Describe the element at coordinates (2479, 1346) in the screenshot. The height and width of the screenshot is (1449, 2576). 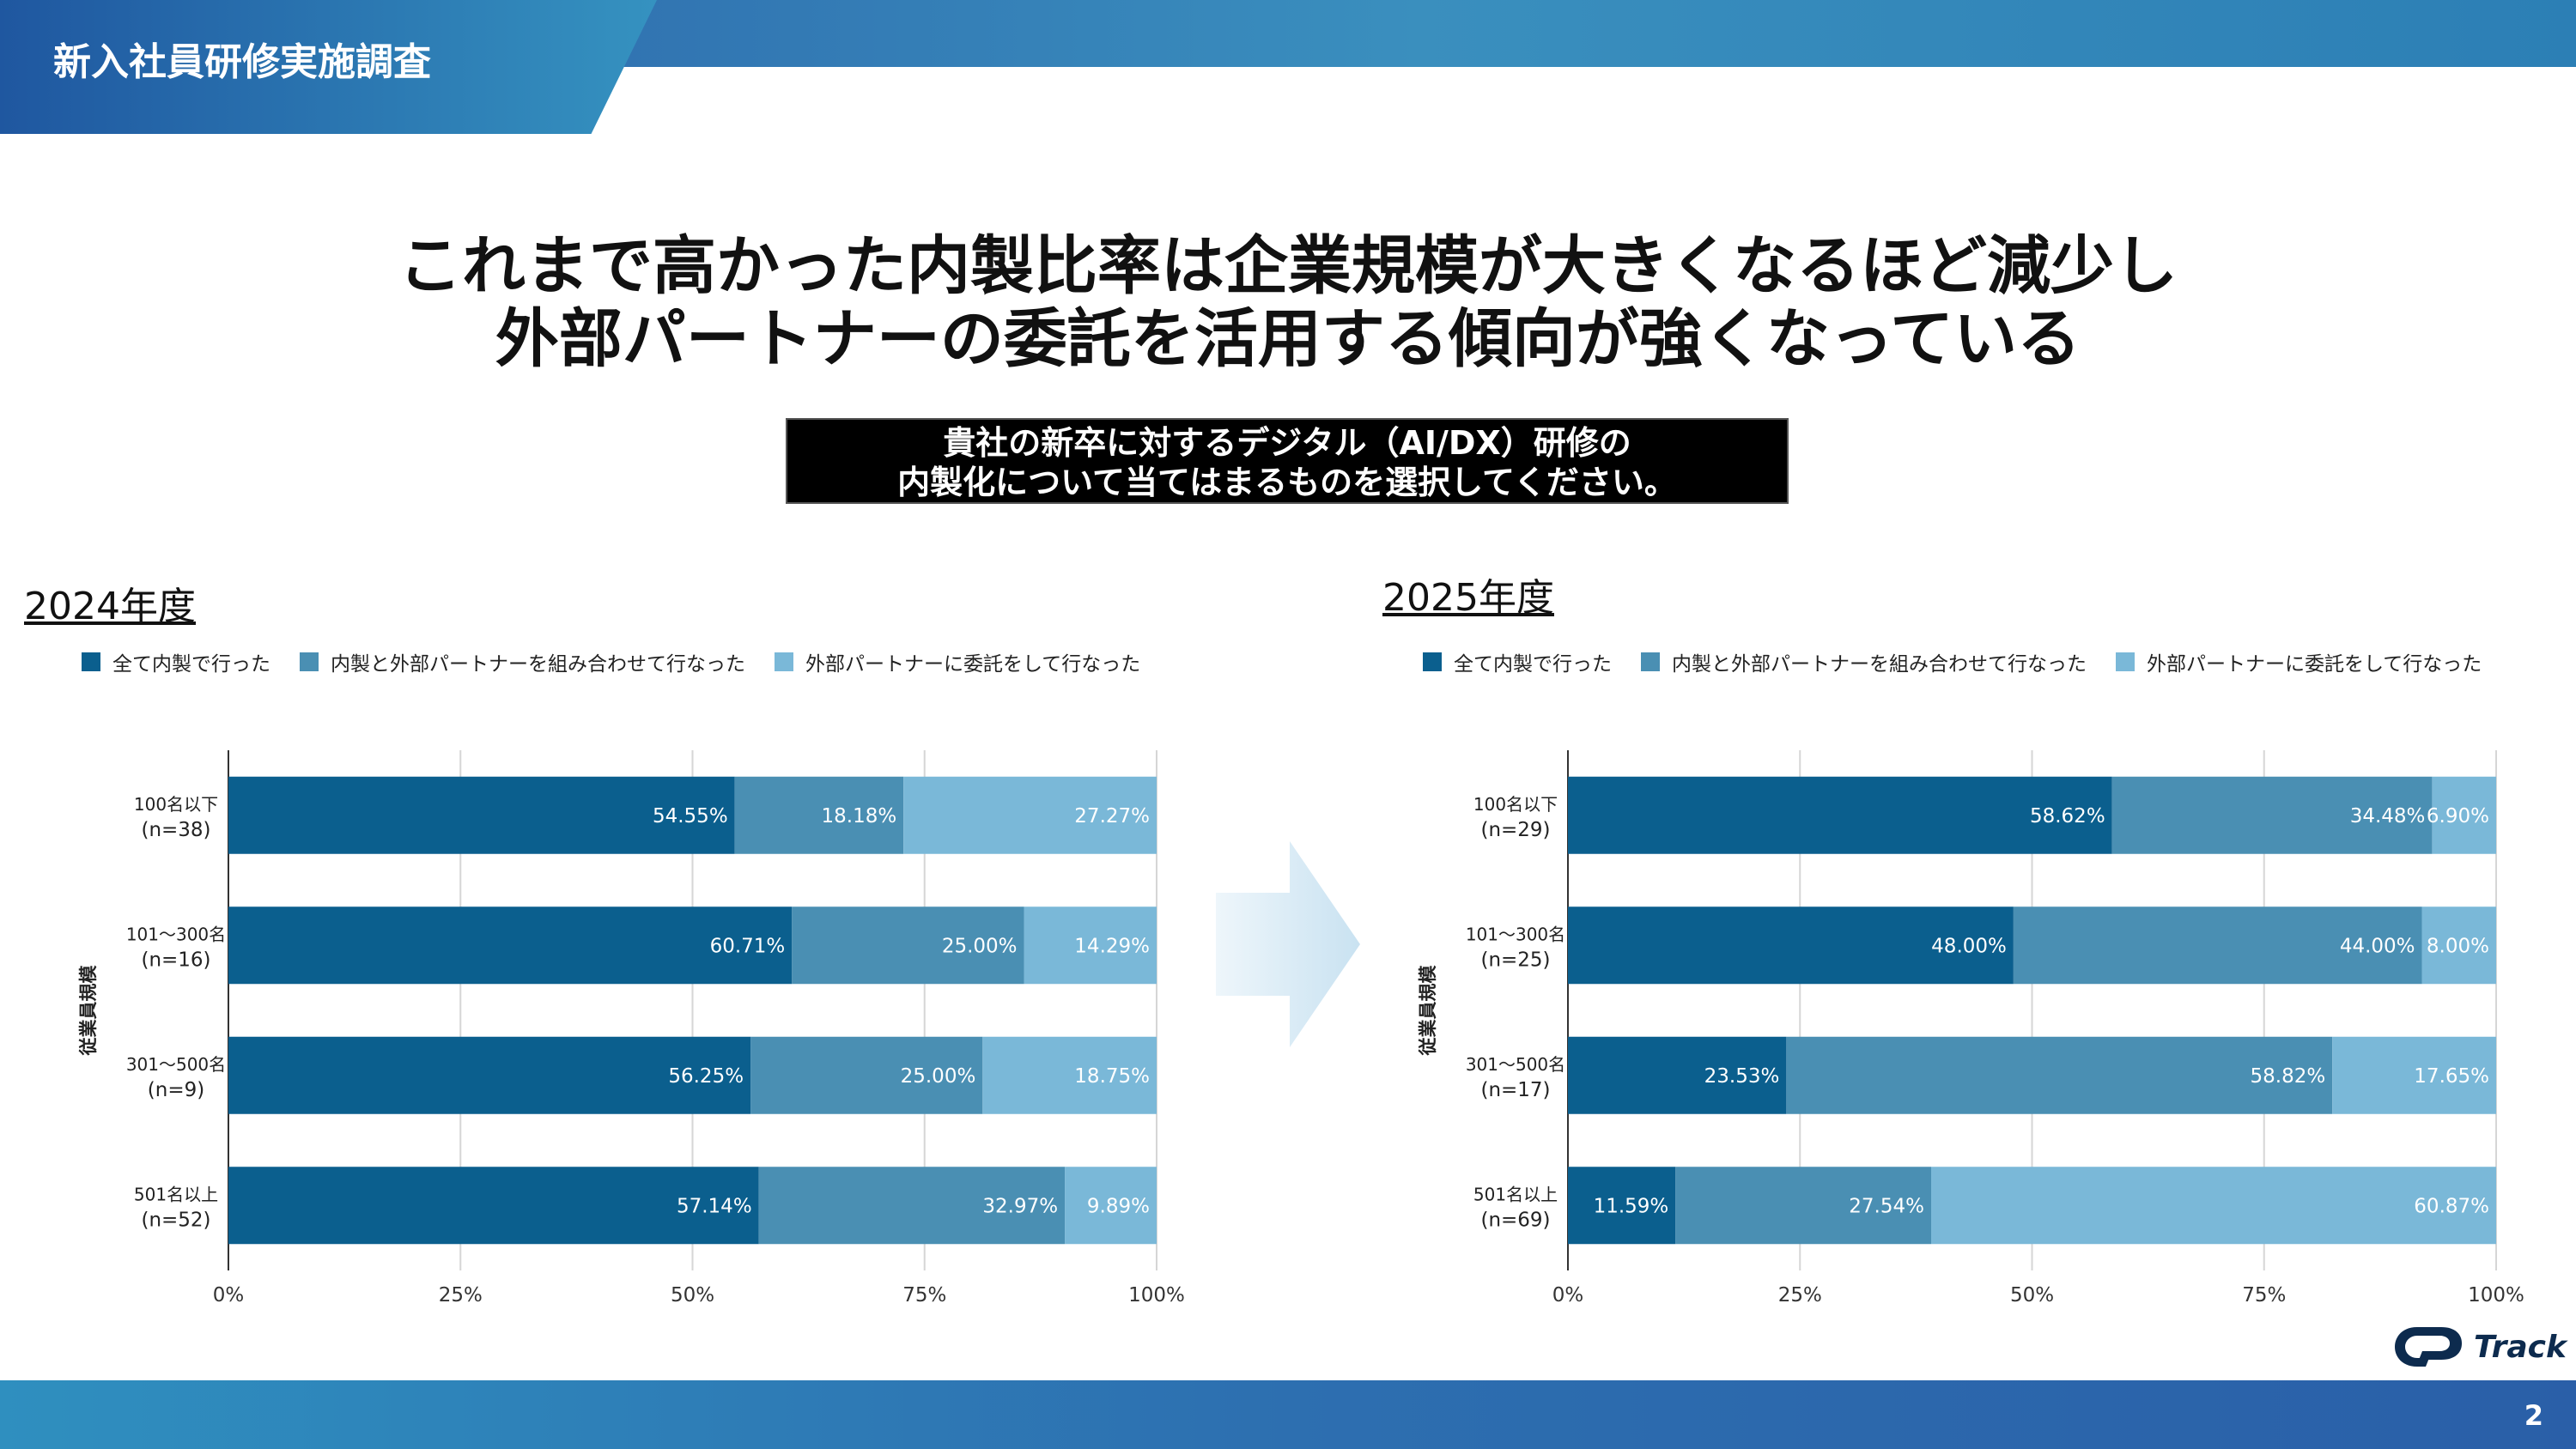
I see `company-logo: Track` at that location.